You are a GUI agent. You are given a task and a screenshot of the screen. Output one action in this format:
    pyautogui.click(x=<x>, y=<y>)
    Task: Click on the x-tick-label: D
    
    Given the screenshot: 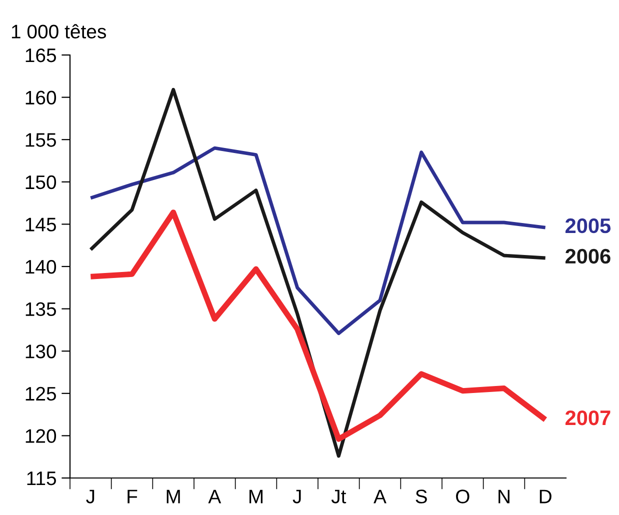 What is the action you would take?
    pyautogui.click(x=546, y=497)
    